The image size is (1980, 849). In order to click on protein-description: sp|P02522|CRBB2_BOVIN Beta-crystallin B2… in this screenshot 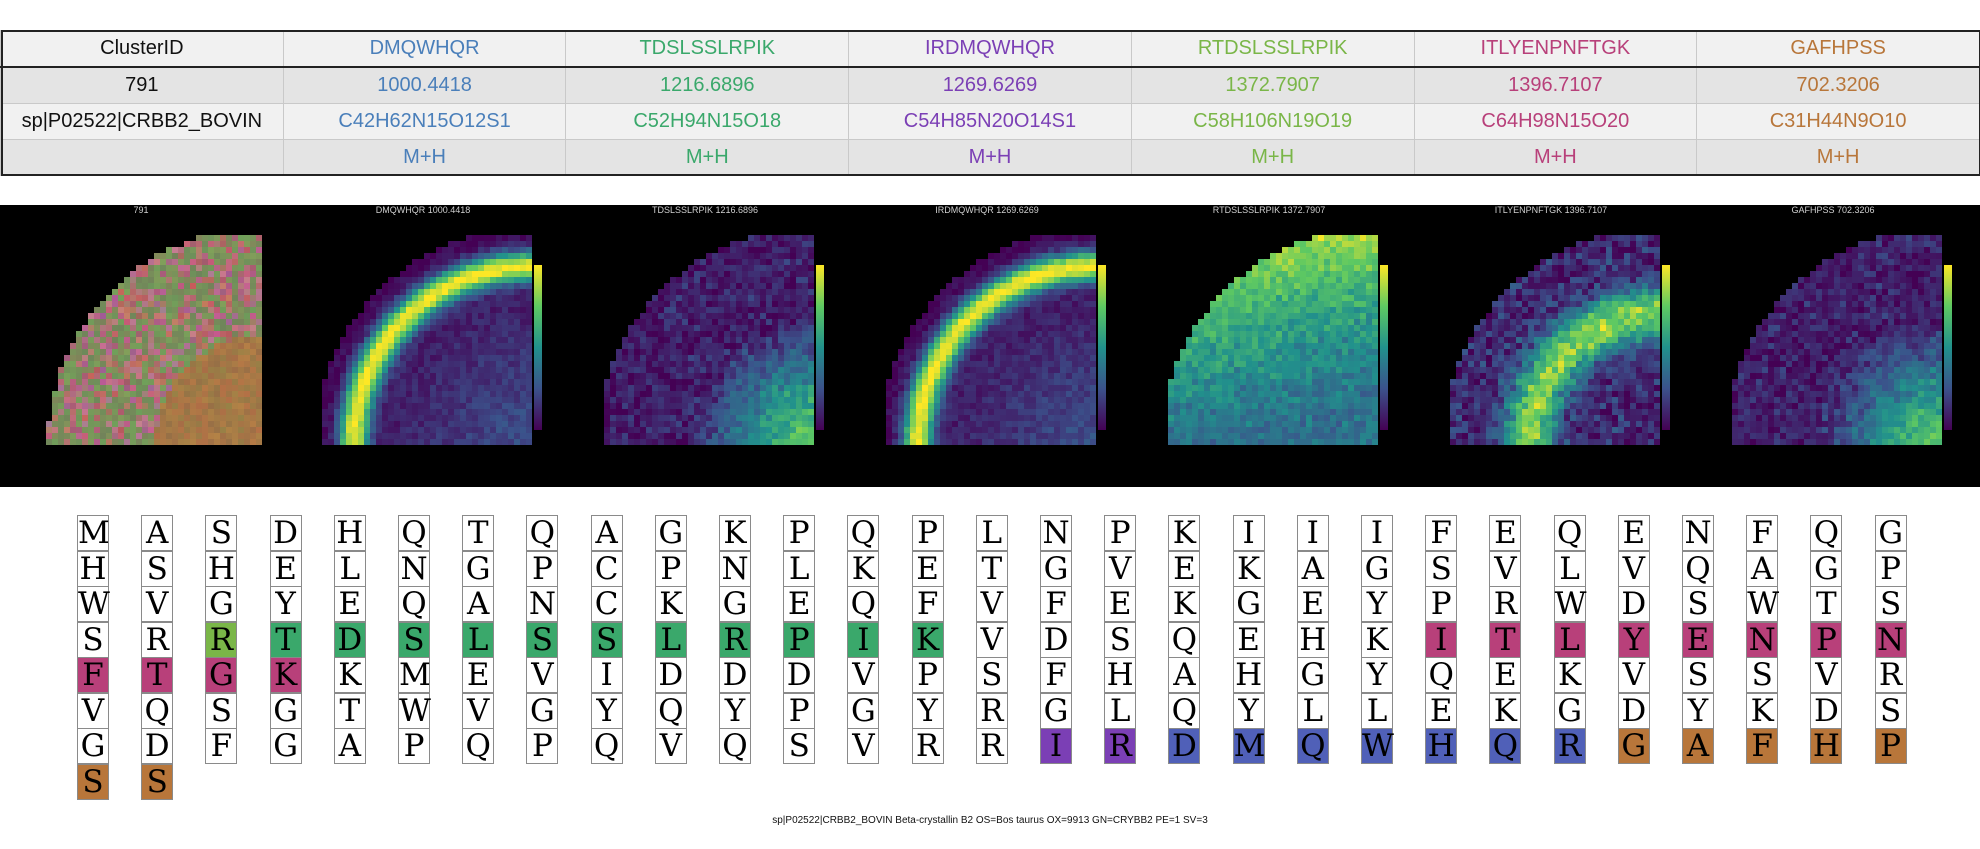, I will do `click(990, 820)`.